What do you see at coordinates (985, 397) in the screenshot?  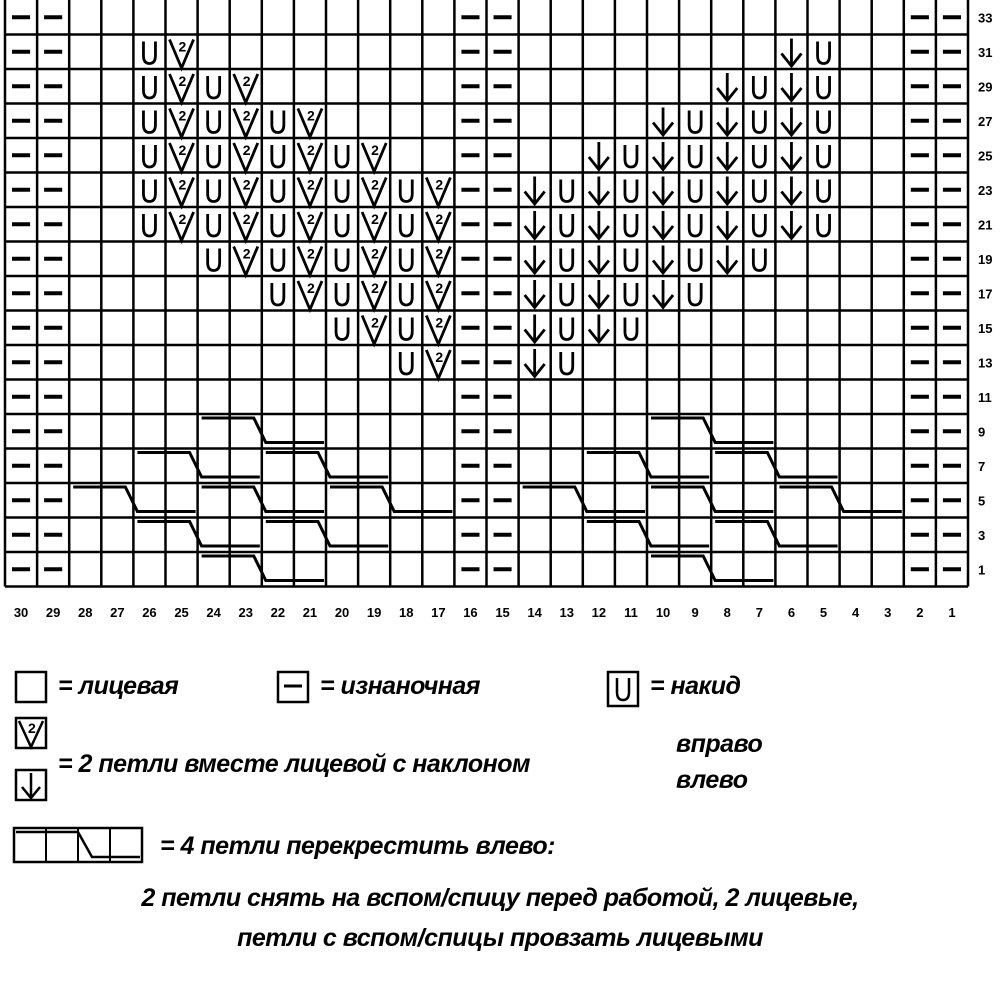 I see `row-label: 11` at bounding box center [985, 397].